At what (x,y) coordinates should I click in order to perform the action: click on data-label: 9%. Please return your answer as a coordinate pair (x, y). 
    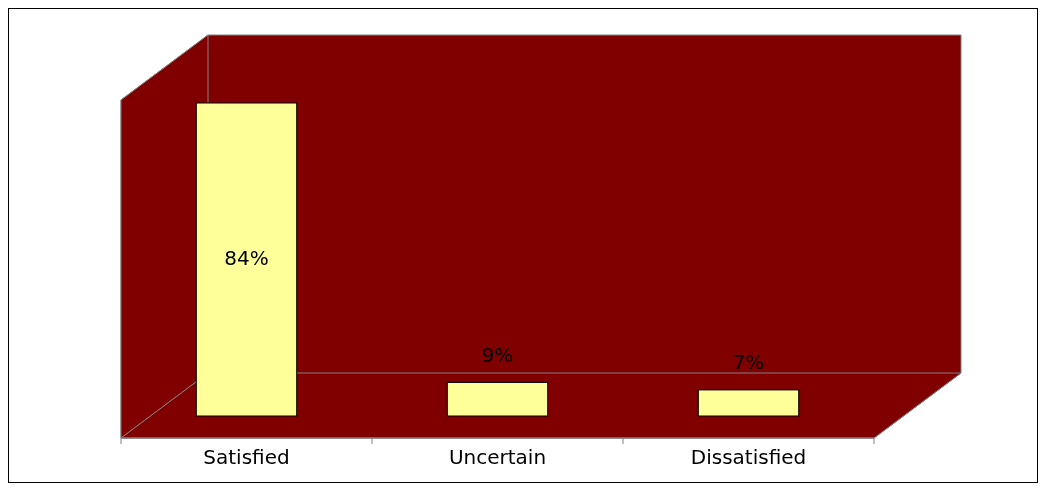
    Looking at the image, I should click on (497, 354).